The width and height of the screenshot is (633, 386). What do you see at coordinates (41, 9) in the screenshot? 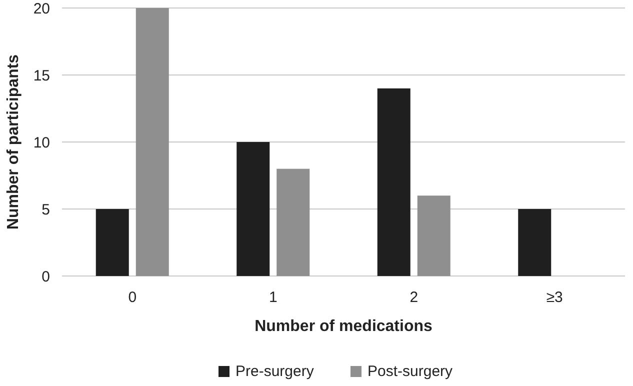
I see `y-tick-label: 20` at bounding box center [41, 9].